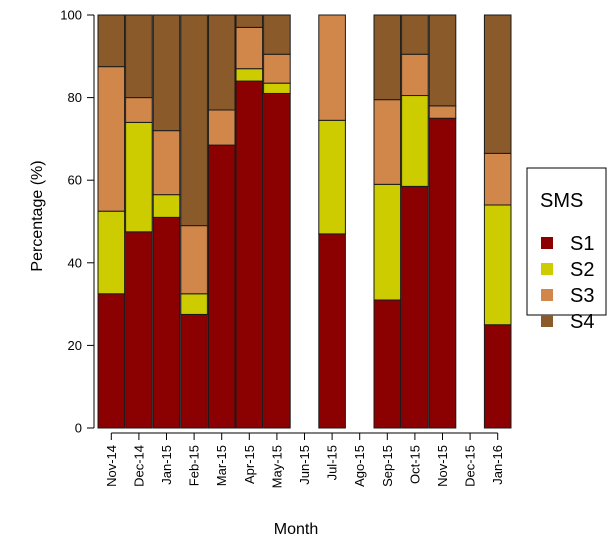 Image resolution: width=612 pixels, height=544 pixels. What do you see at coordinates (75, 97) in the screenshot?
I see `y-tick-label: 80` at bounding box center [75, 97].